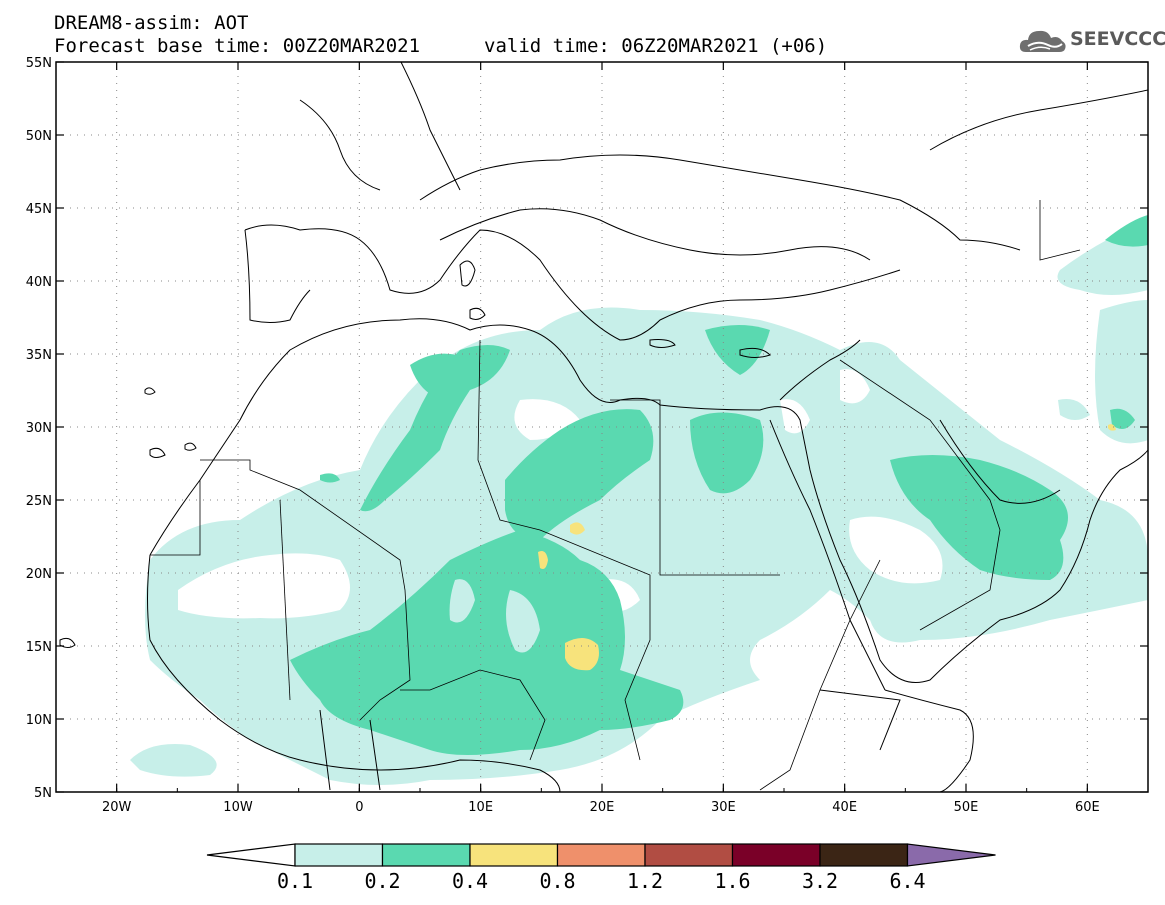  I want to click on lon-tick-label: 40E, so click(844, 807).